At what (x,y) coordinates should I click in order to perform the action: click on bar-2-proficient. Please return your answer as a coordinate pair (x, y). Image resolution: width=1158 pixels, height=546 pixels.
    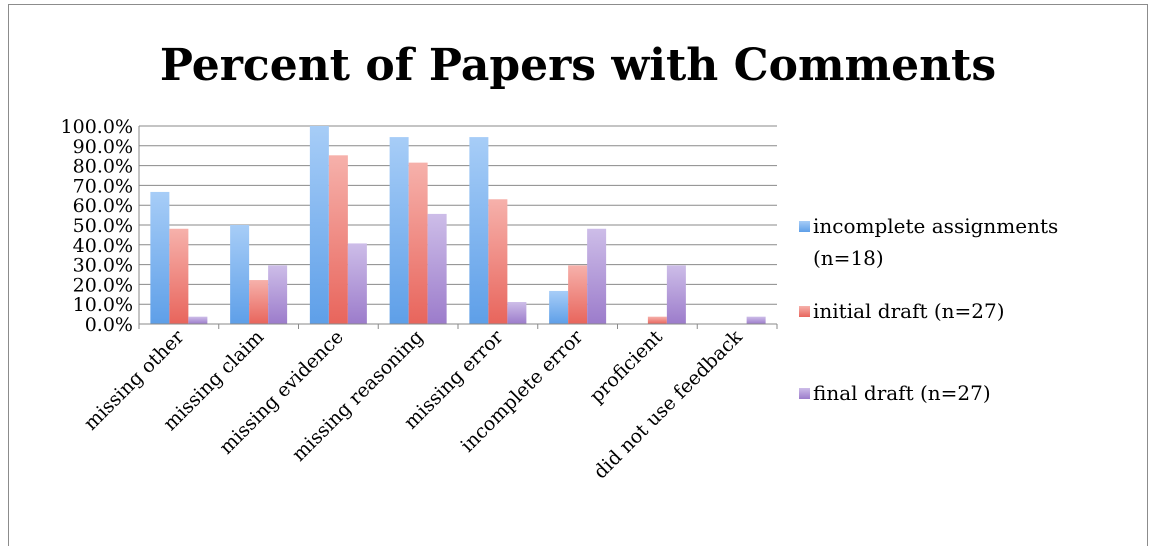
    Looking at the image, I should click on (657, 320).